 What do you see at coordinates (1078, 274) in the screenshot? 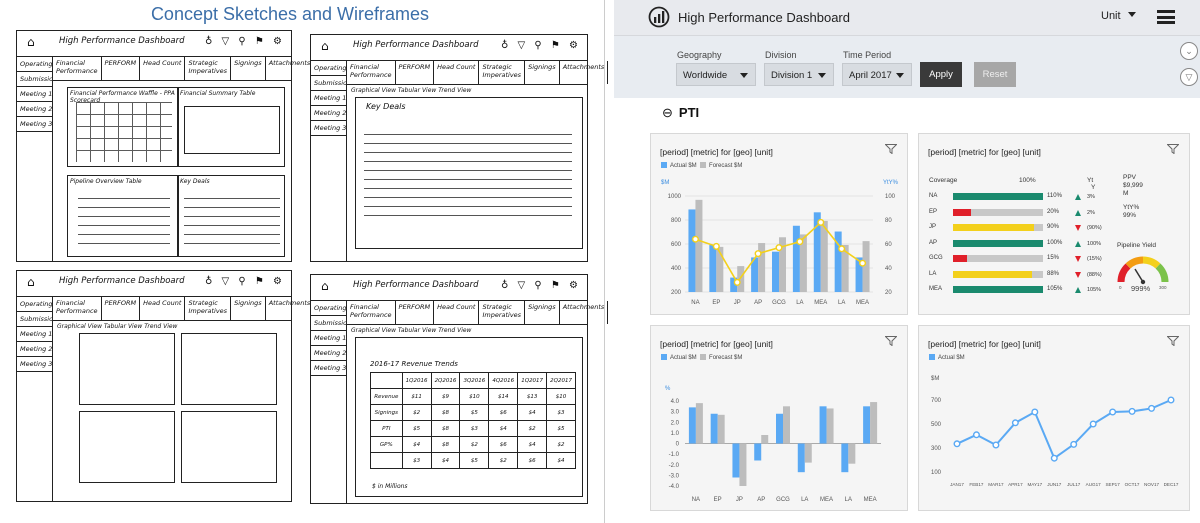
I see `triangle-down-icon` at bounding box center [1078, 274].